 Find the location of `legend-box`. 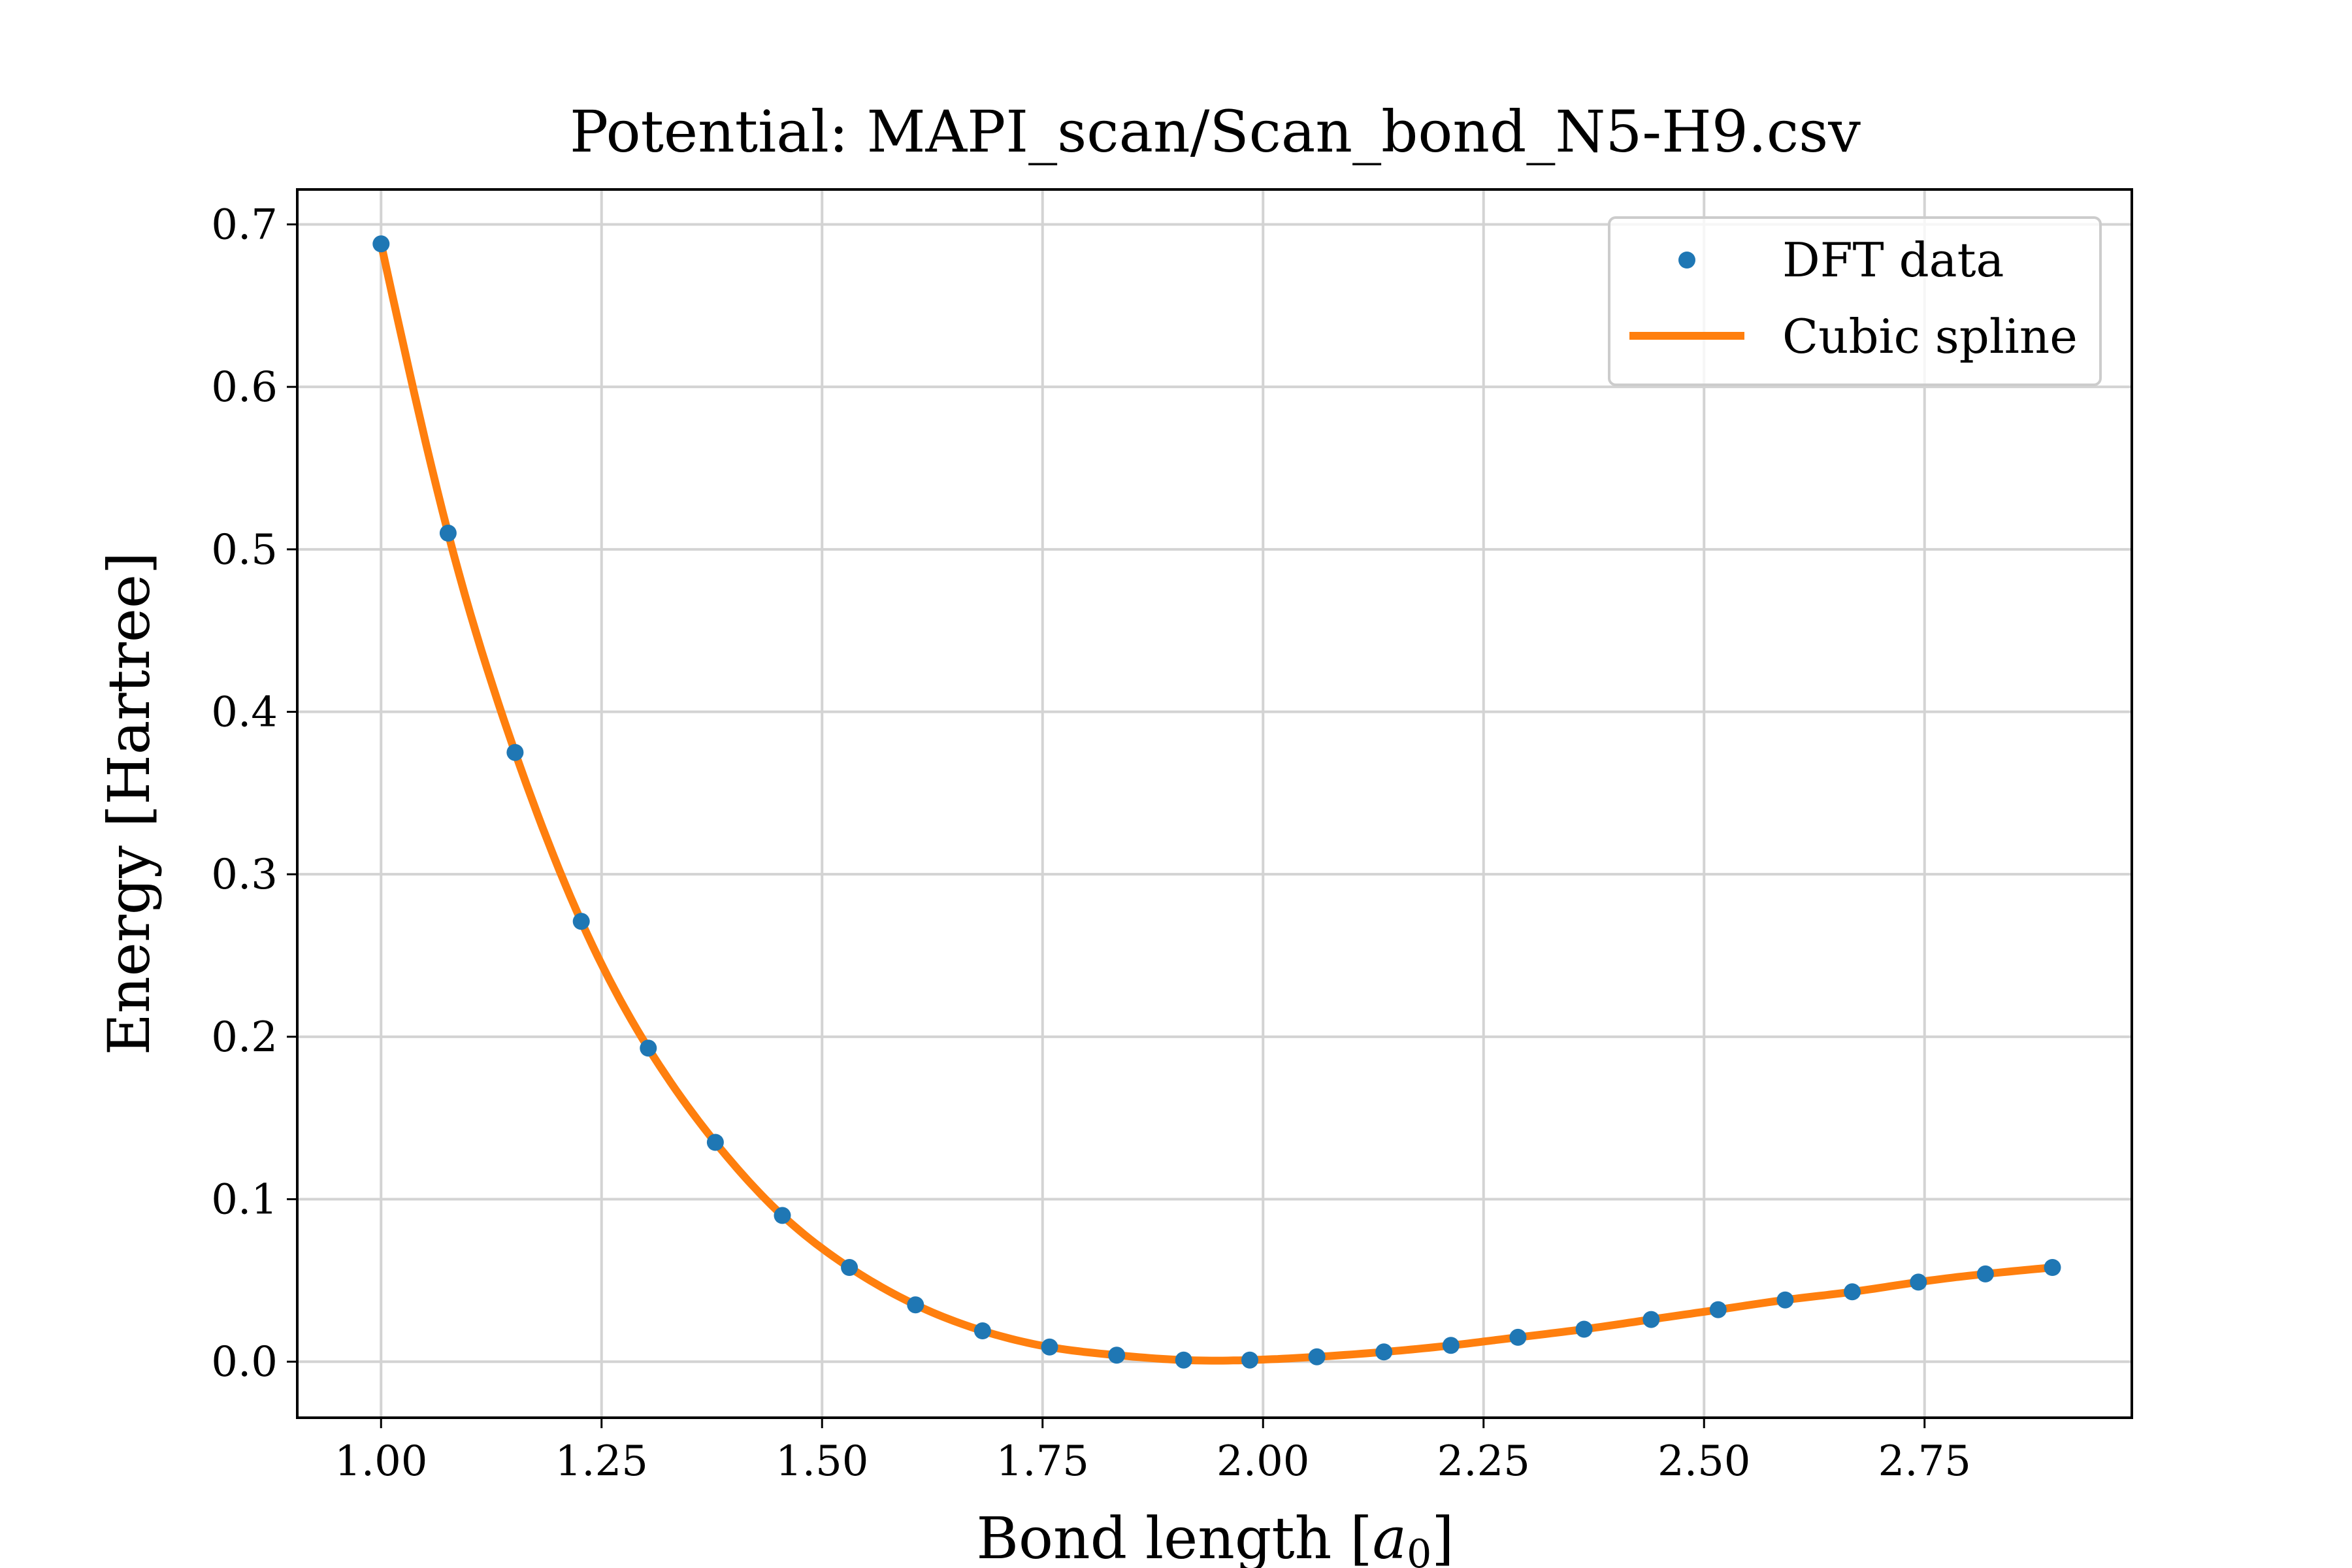

legend-box is located at coordinates (1855, 301).